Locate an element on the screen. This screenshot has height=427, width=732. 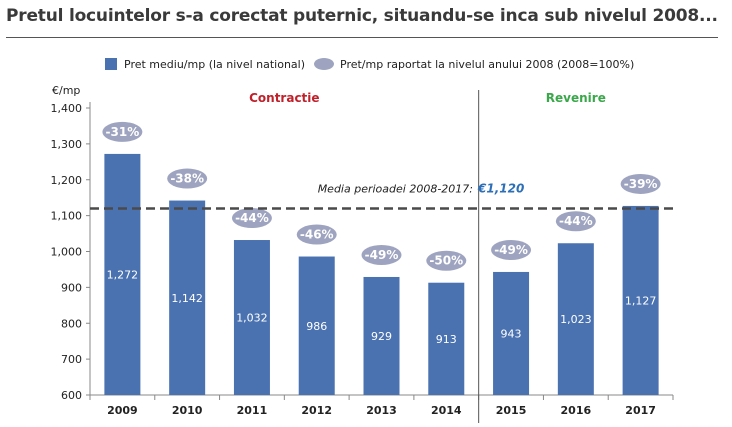
y-tick-label: 900 is located at coordinates (71, 287).